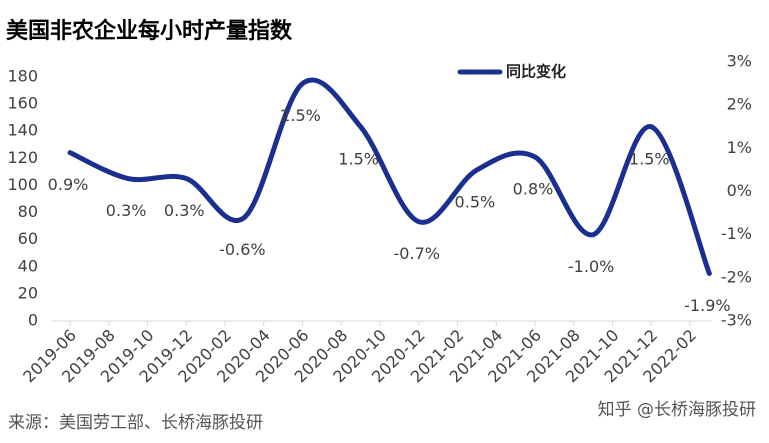 The width and height of the screenshot is (769, 443). I want to click on source: 来源：美国劳工部、长桥海豚投研, so click(135, 423).